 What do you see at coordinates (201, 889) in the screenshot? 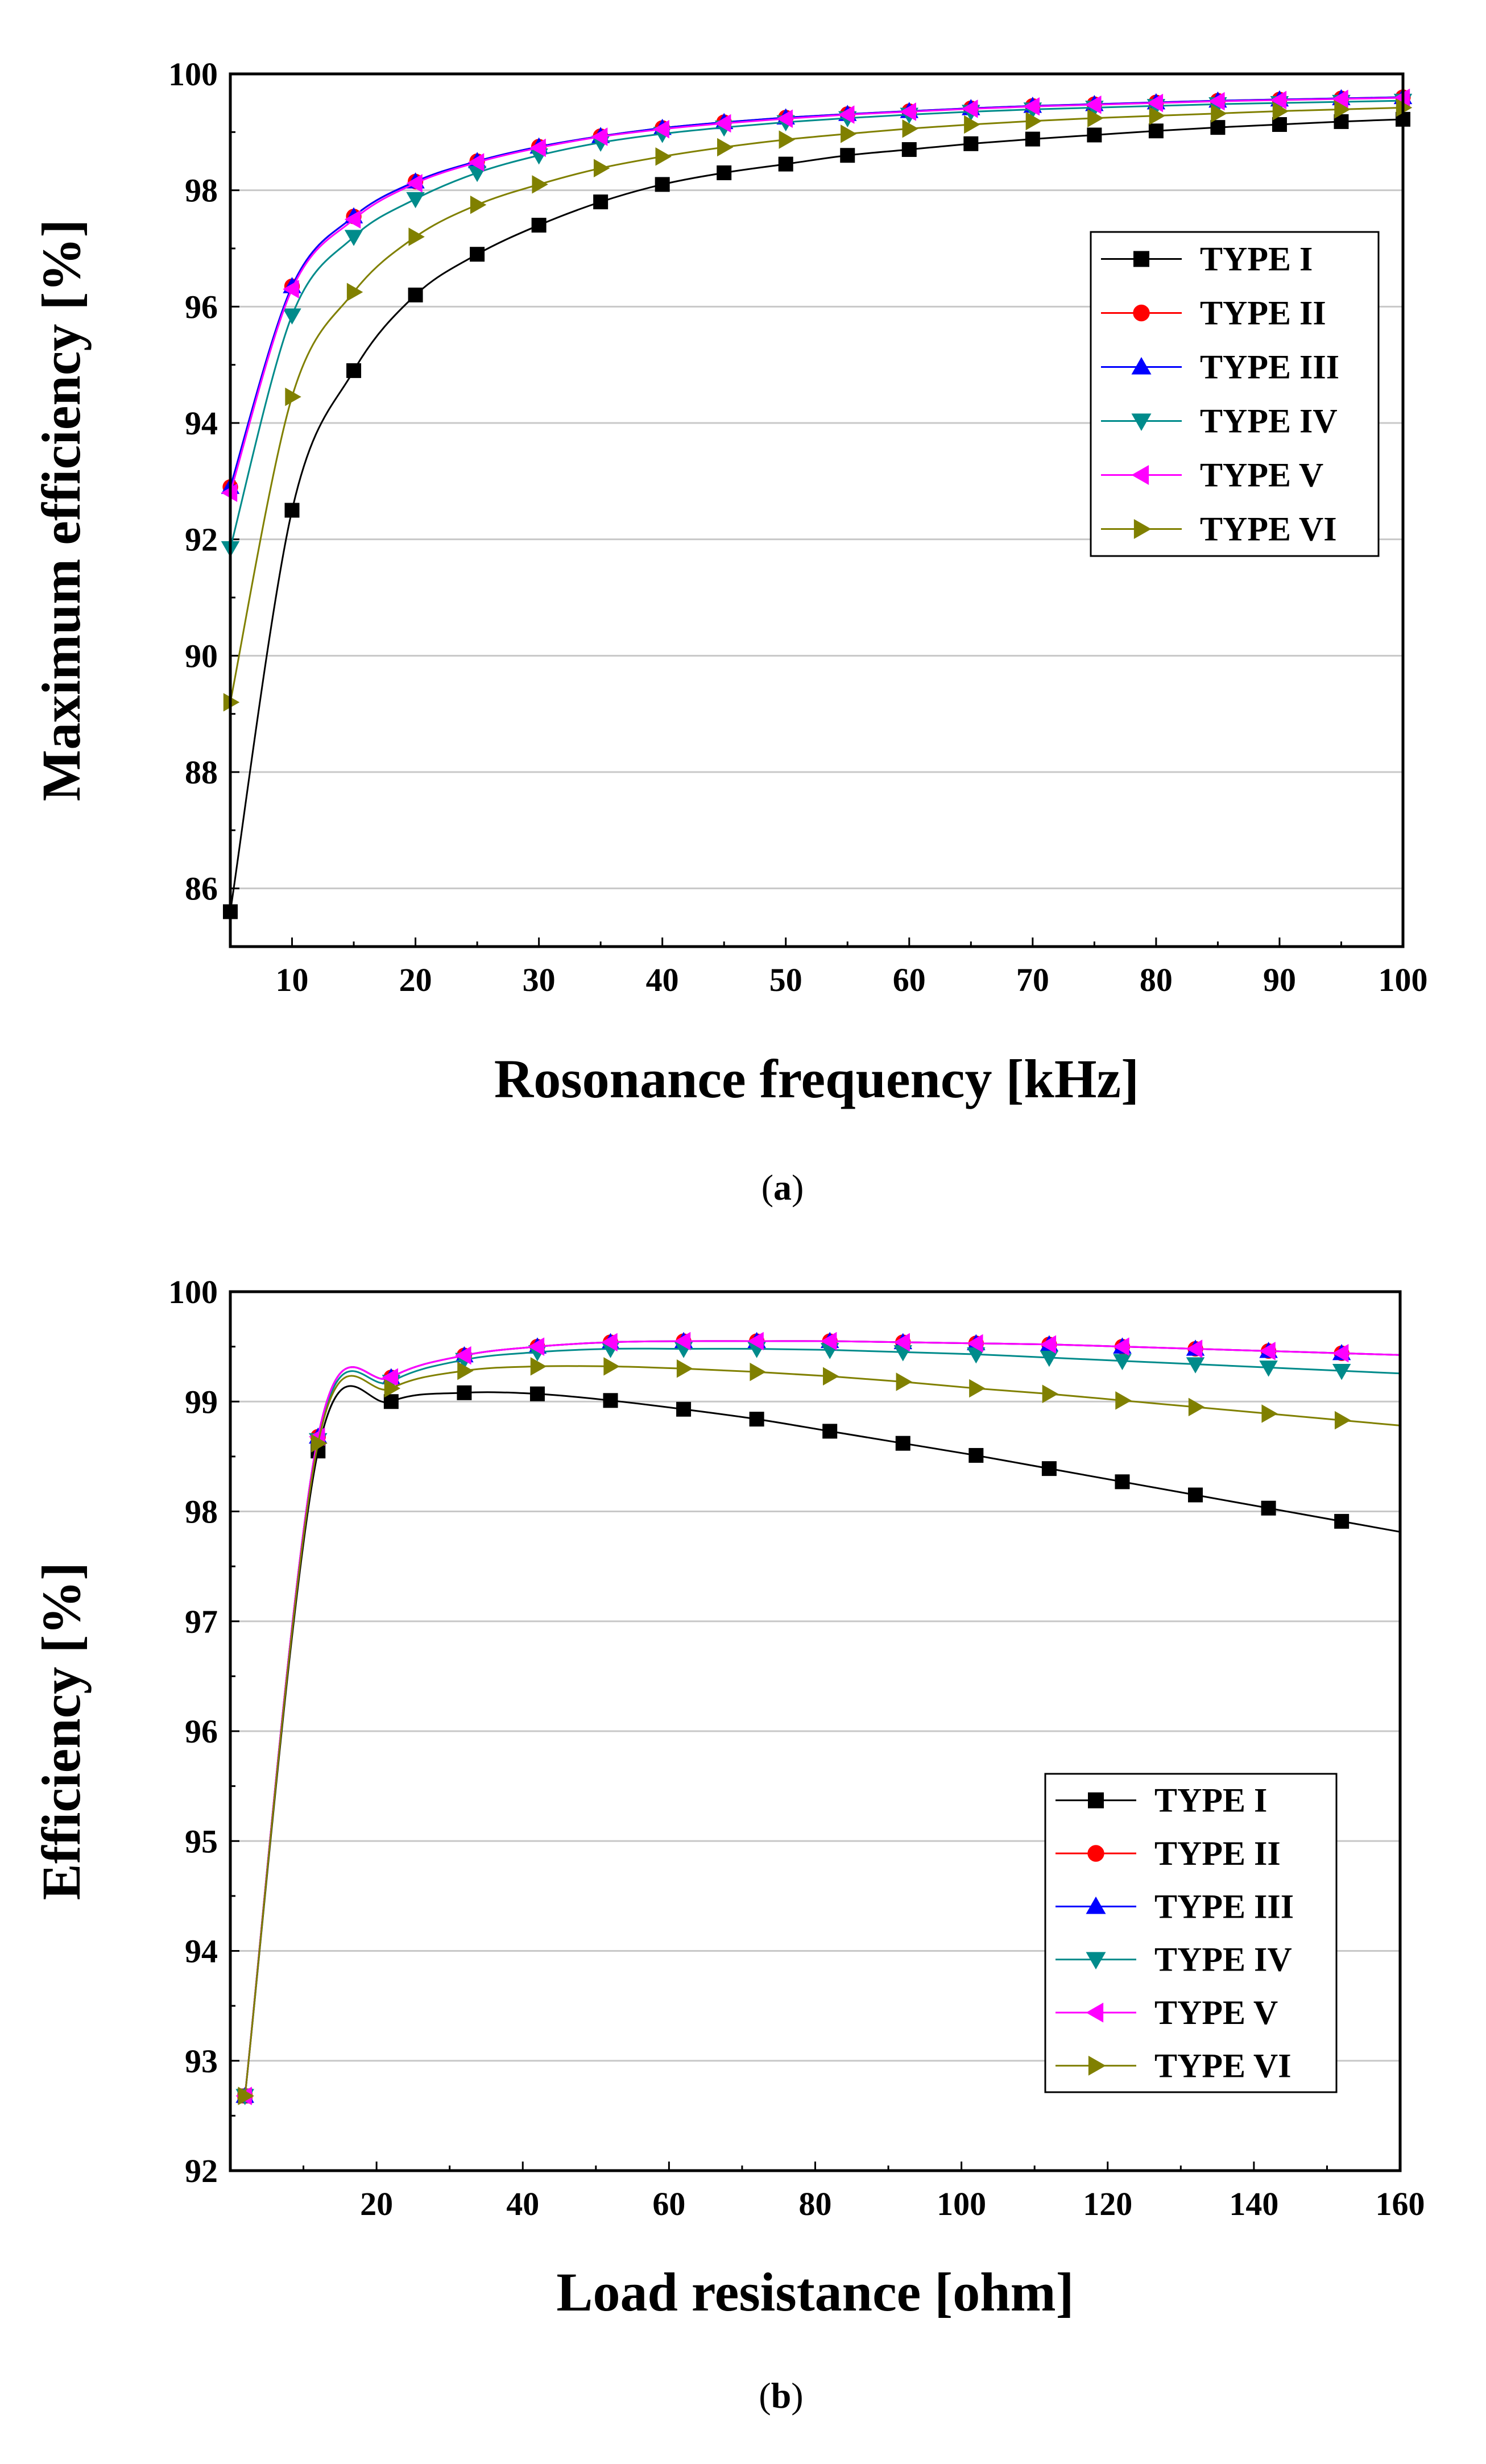
I see `y-tick-label: 86` at bounding box center [201, 889].